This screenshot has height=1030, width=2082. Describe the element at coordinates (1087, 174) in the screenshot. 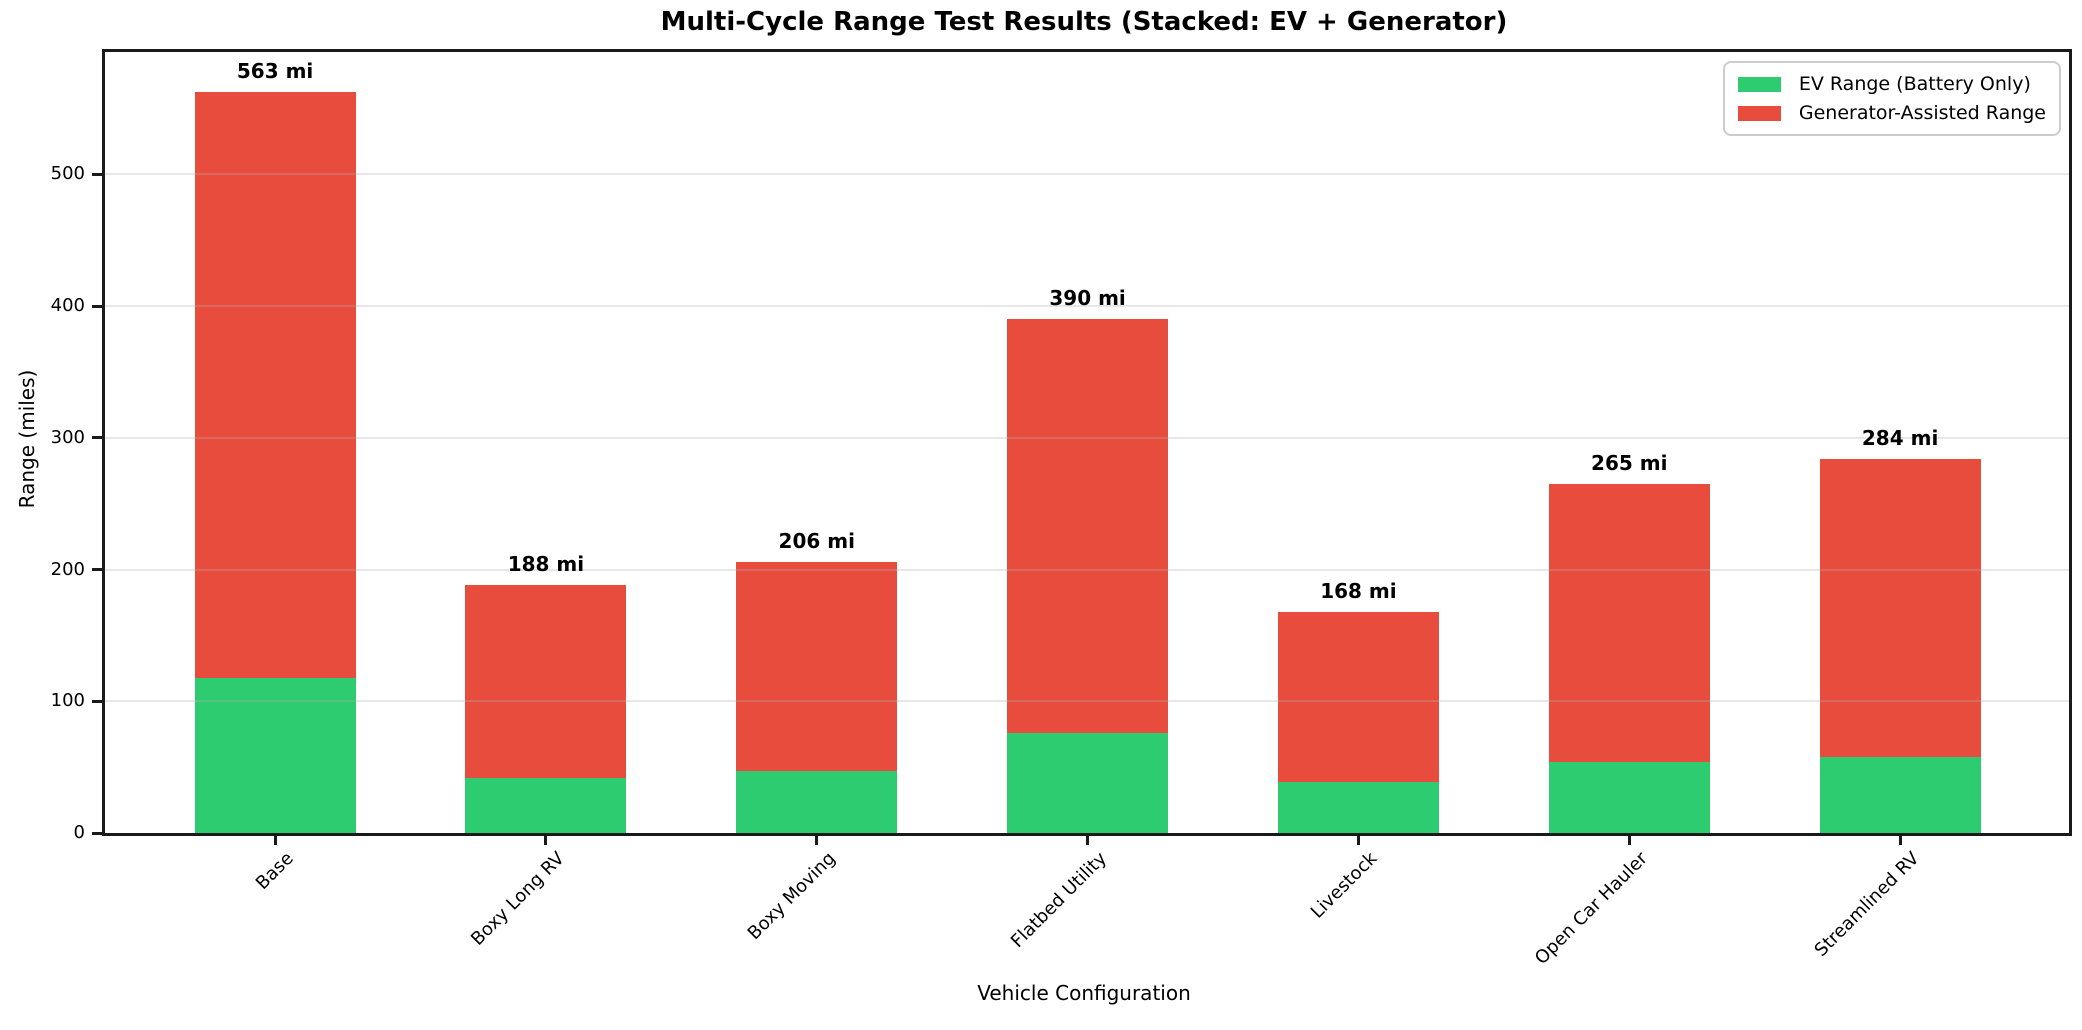

I see `gridline` at that location.